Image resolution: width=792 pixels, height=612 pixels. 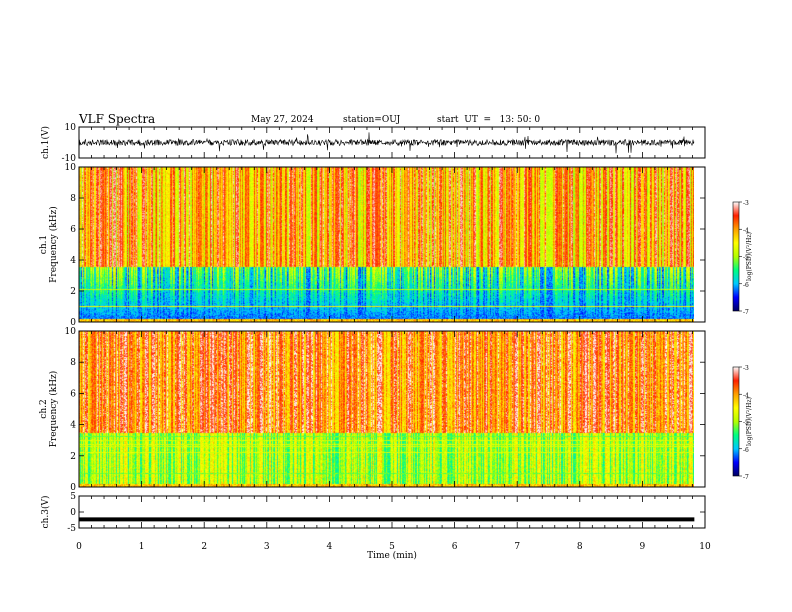 What do you see at coordinates (580, 547) in the screenshot?
I see `x-tick-label: 8` at bounding box center [580, 547].